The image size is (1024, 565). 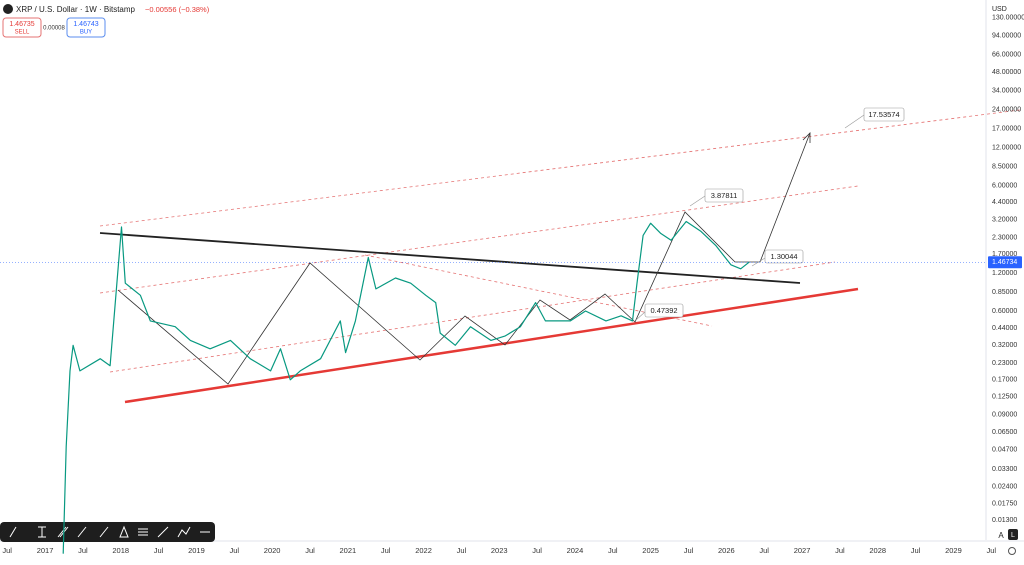 I want to click on y-tick-label: 0.85000, so click(x=1004, y=292).